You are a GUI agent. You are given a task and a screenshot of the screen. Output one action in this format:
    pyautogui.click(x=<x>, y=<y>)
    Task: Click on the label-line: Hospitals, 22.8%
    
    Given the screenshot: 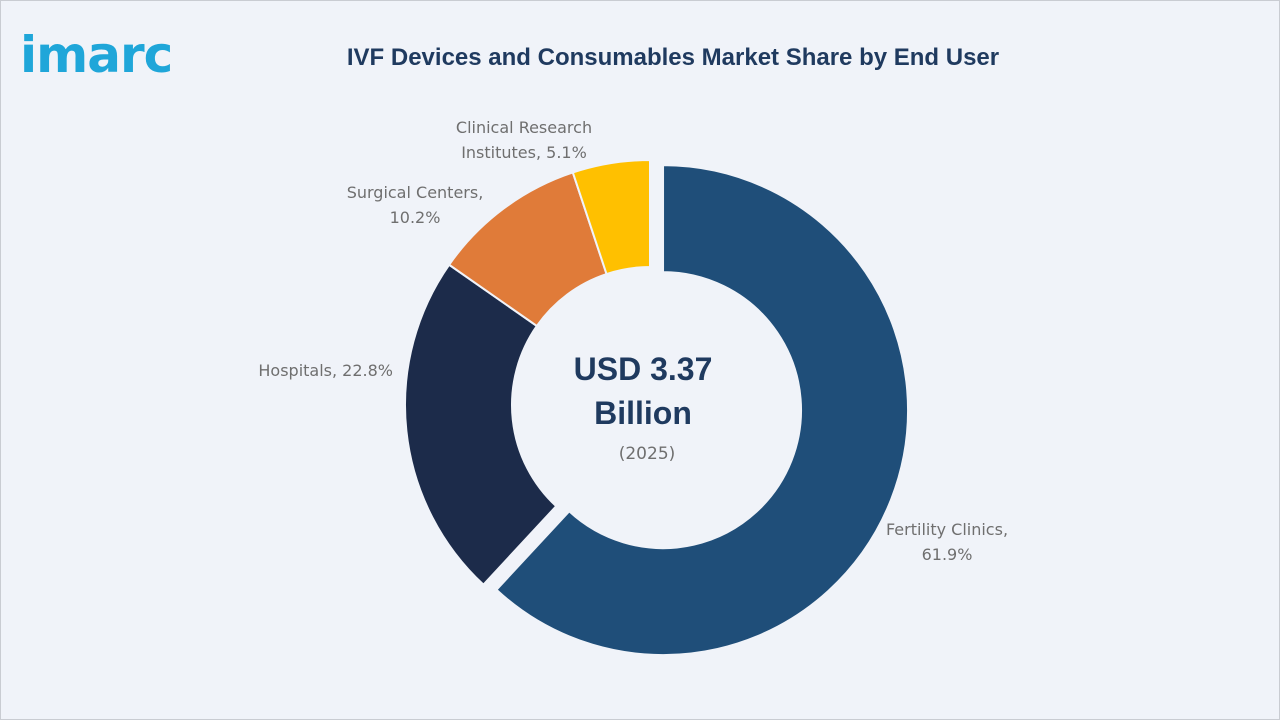 What is the action you would take?
    pyautogui.click(x=325, y=370)
    